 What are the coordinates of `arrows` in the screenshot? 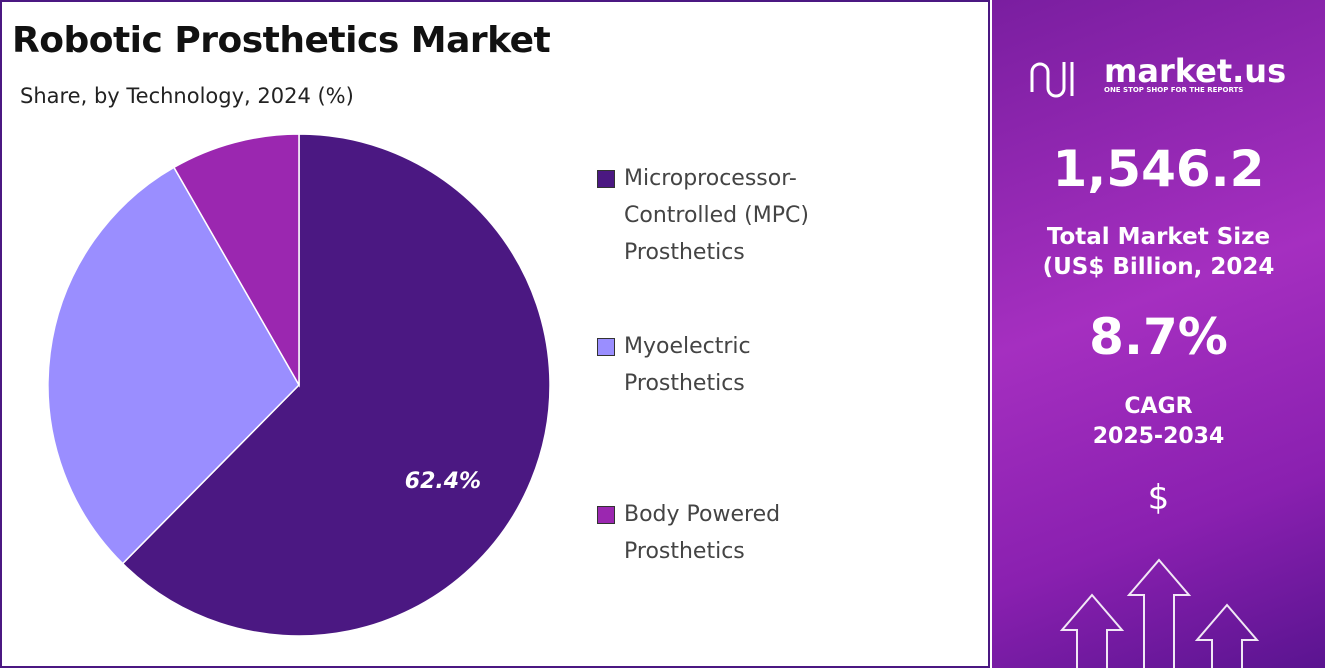 It's located at (1159, 613).